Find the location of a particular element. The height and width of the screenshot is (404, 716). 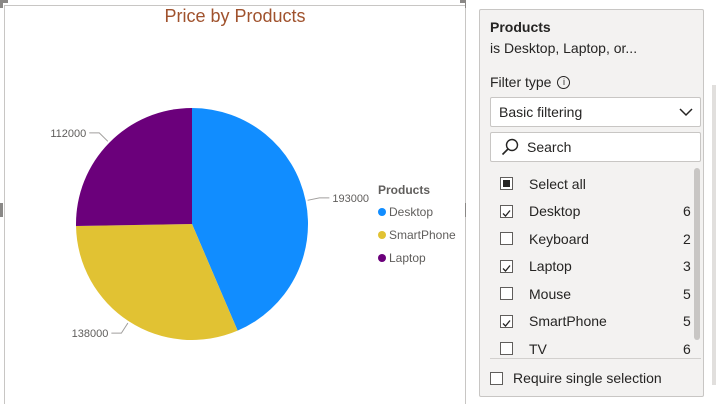

filter-item-keyboard: Keyboard 2 is located at coordinates (585, 238).